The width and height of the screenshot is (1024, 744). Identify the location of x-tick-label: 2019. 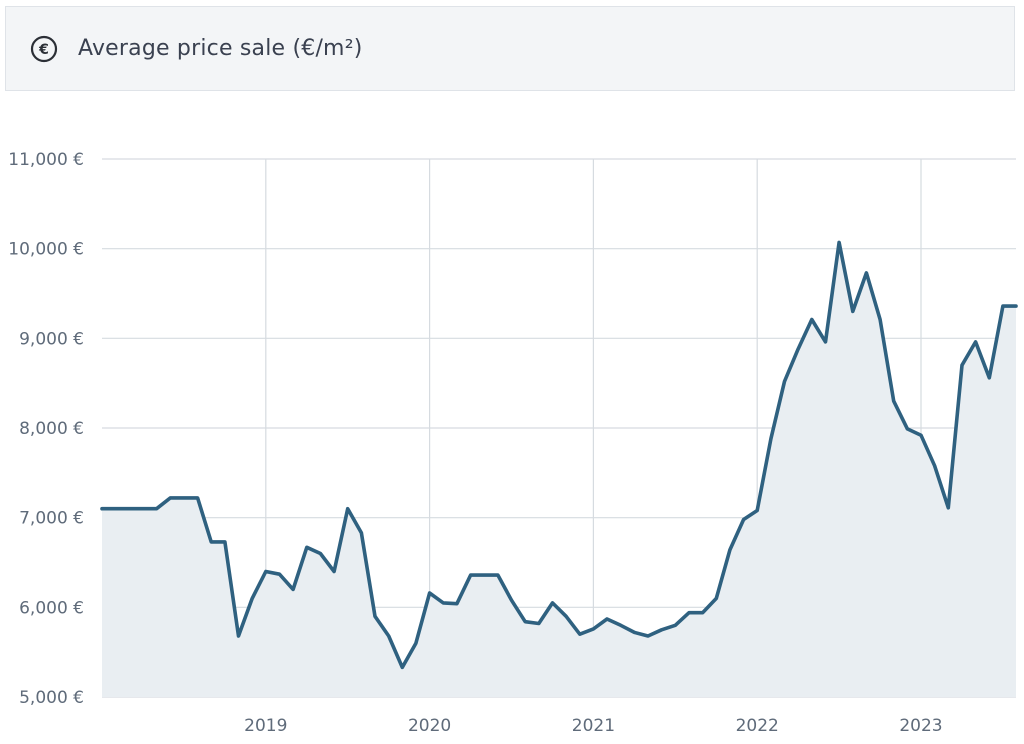
(265, 726).